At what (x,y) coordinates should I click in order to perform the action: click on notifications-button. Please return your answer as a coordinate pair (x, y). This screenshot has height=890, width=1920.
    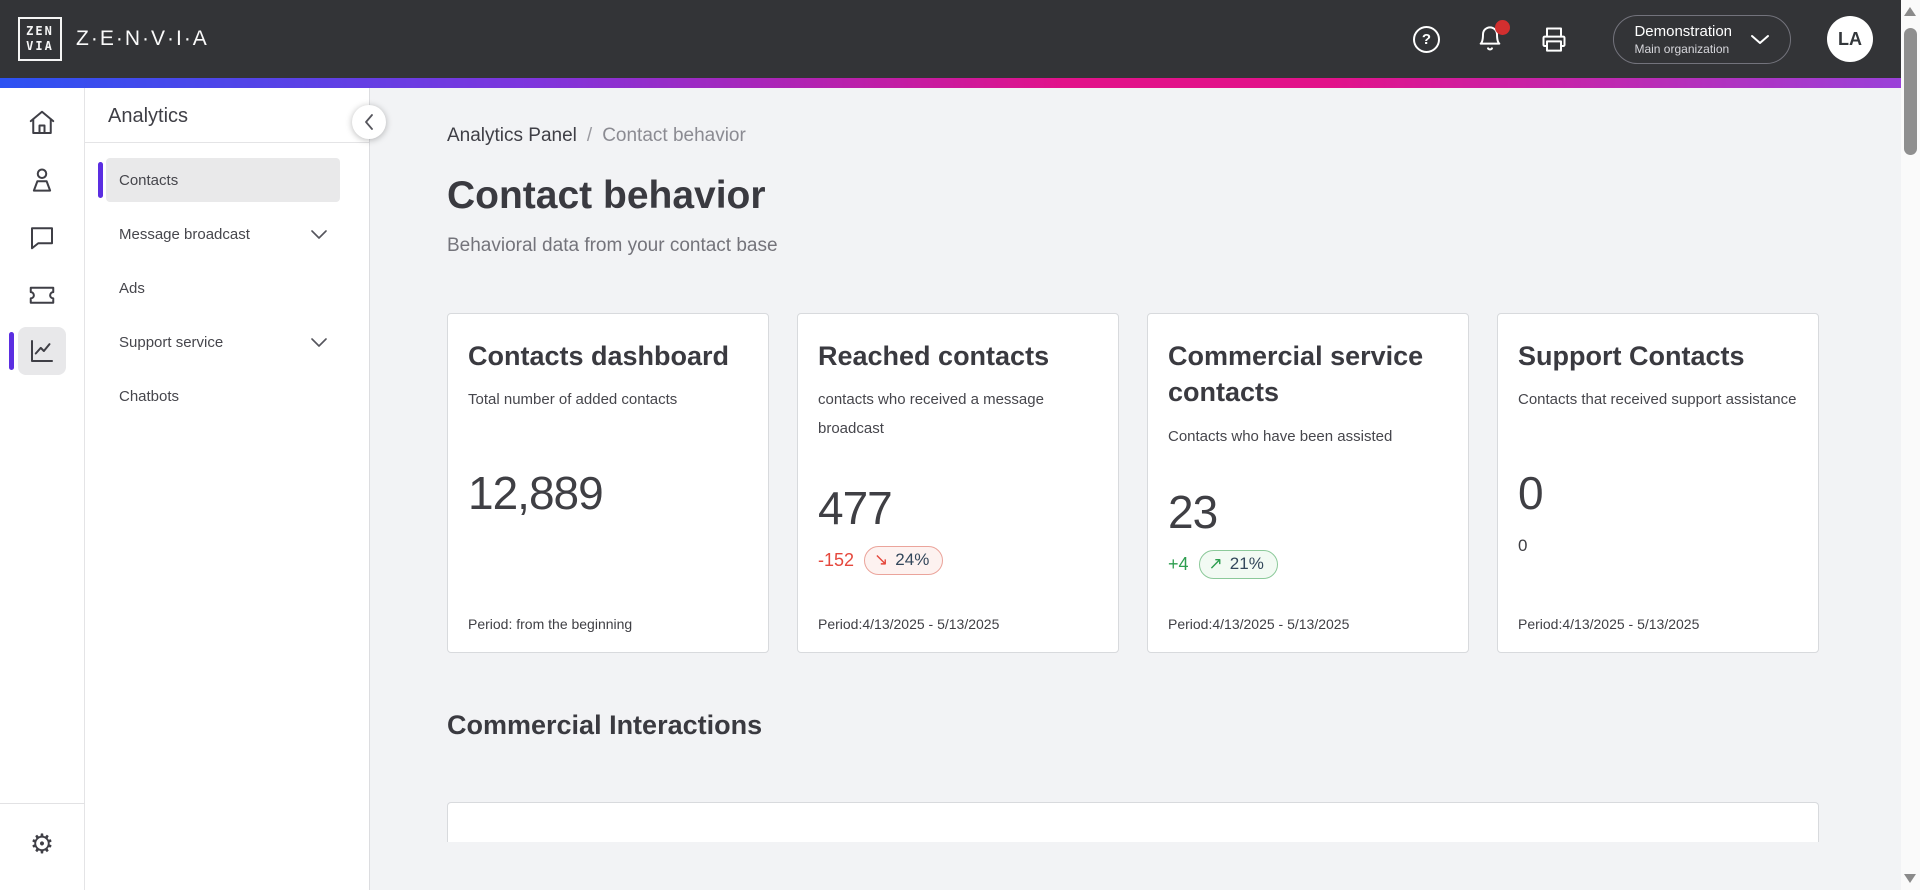
    Looking at the image, I should click on (1492, 38).